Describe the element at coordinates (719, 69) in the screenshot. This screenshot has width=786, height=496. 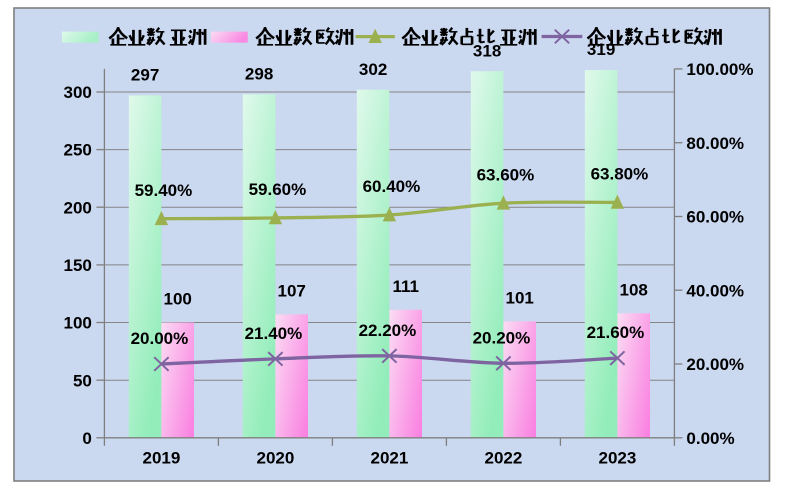
I see `svg-text: 100.00%` at that location.